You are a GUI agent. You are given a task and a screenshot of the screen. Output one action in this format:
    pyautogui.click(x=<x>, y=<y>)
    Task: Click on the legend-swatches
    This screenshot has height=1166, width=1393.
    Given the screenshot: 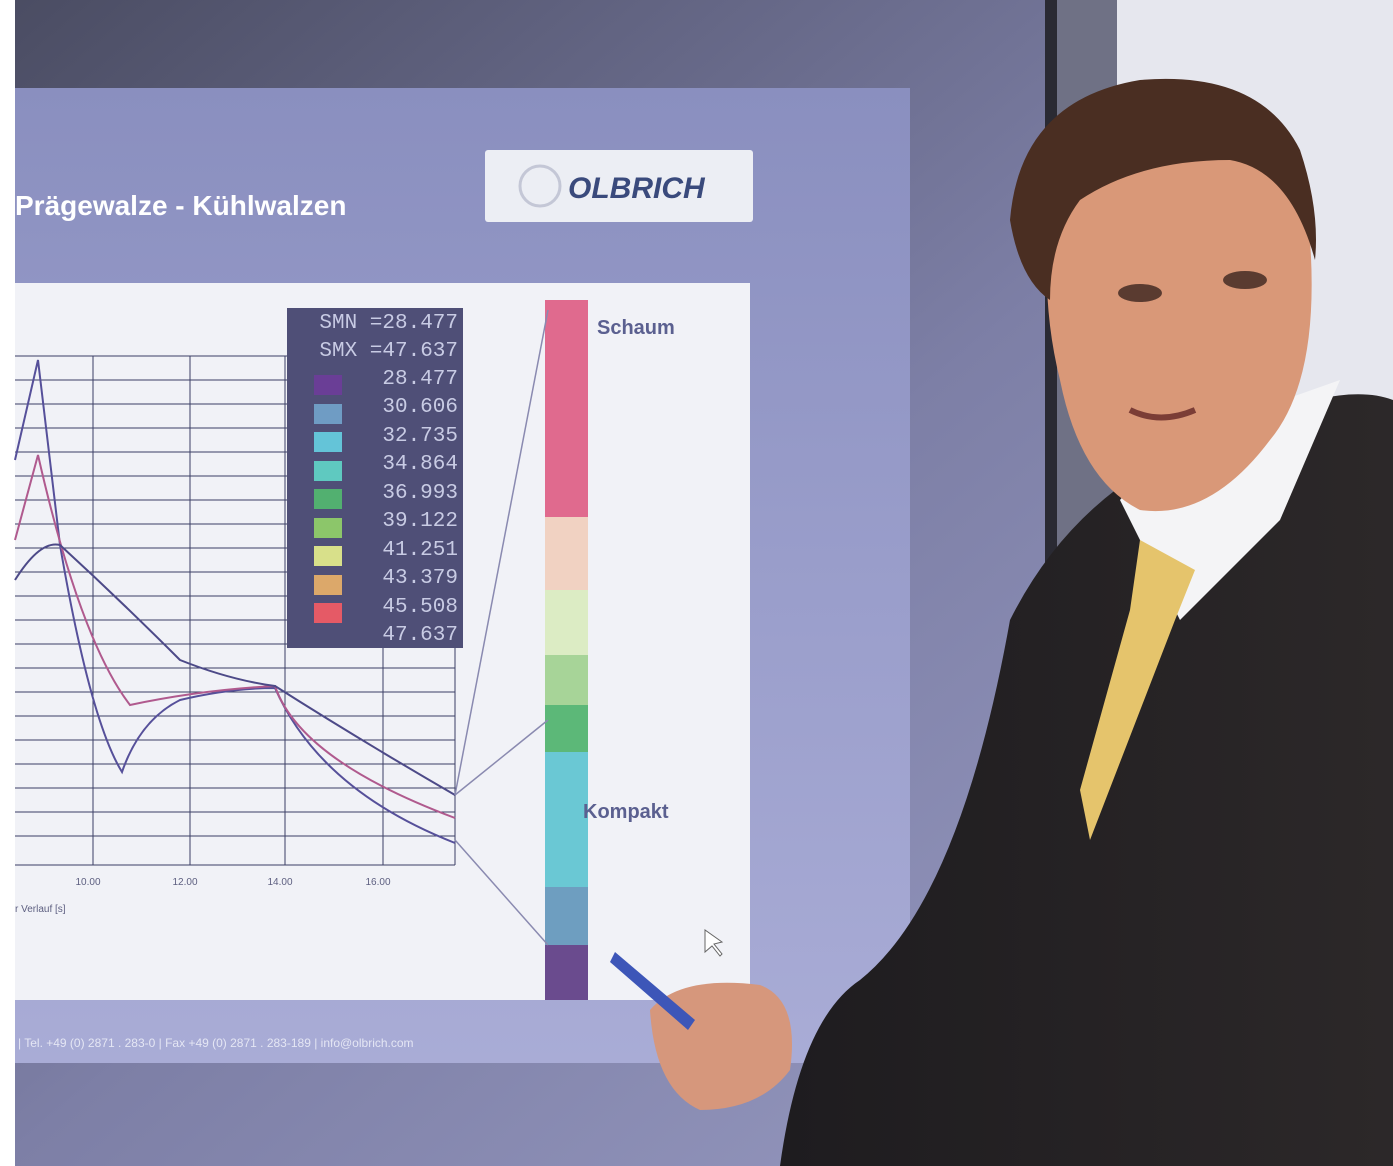 What is the action you would take?
    pyautogui.click(x=328, y=499)
    